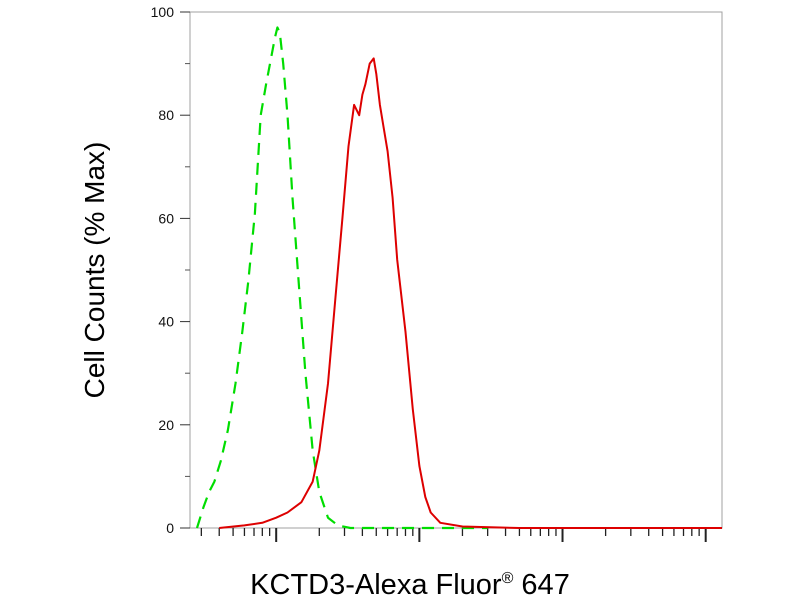 Image resolution: width=800 pixels, height=600 pixels. I want to click on x-axis-title: KCTD3-Alexa Fluor® 647, so click(410, 584).